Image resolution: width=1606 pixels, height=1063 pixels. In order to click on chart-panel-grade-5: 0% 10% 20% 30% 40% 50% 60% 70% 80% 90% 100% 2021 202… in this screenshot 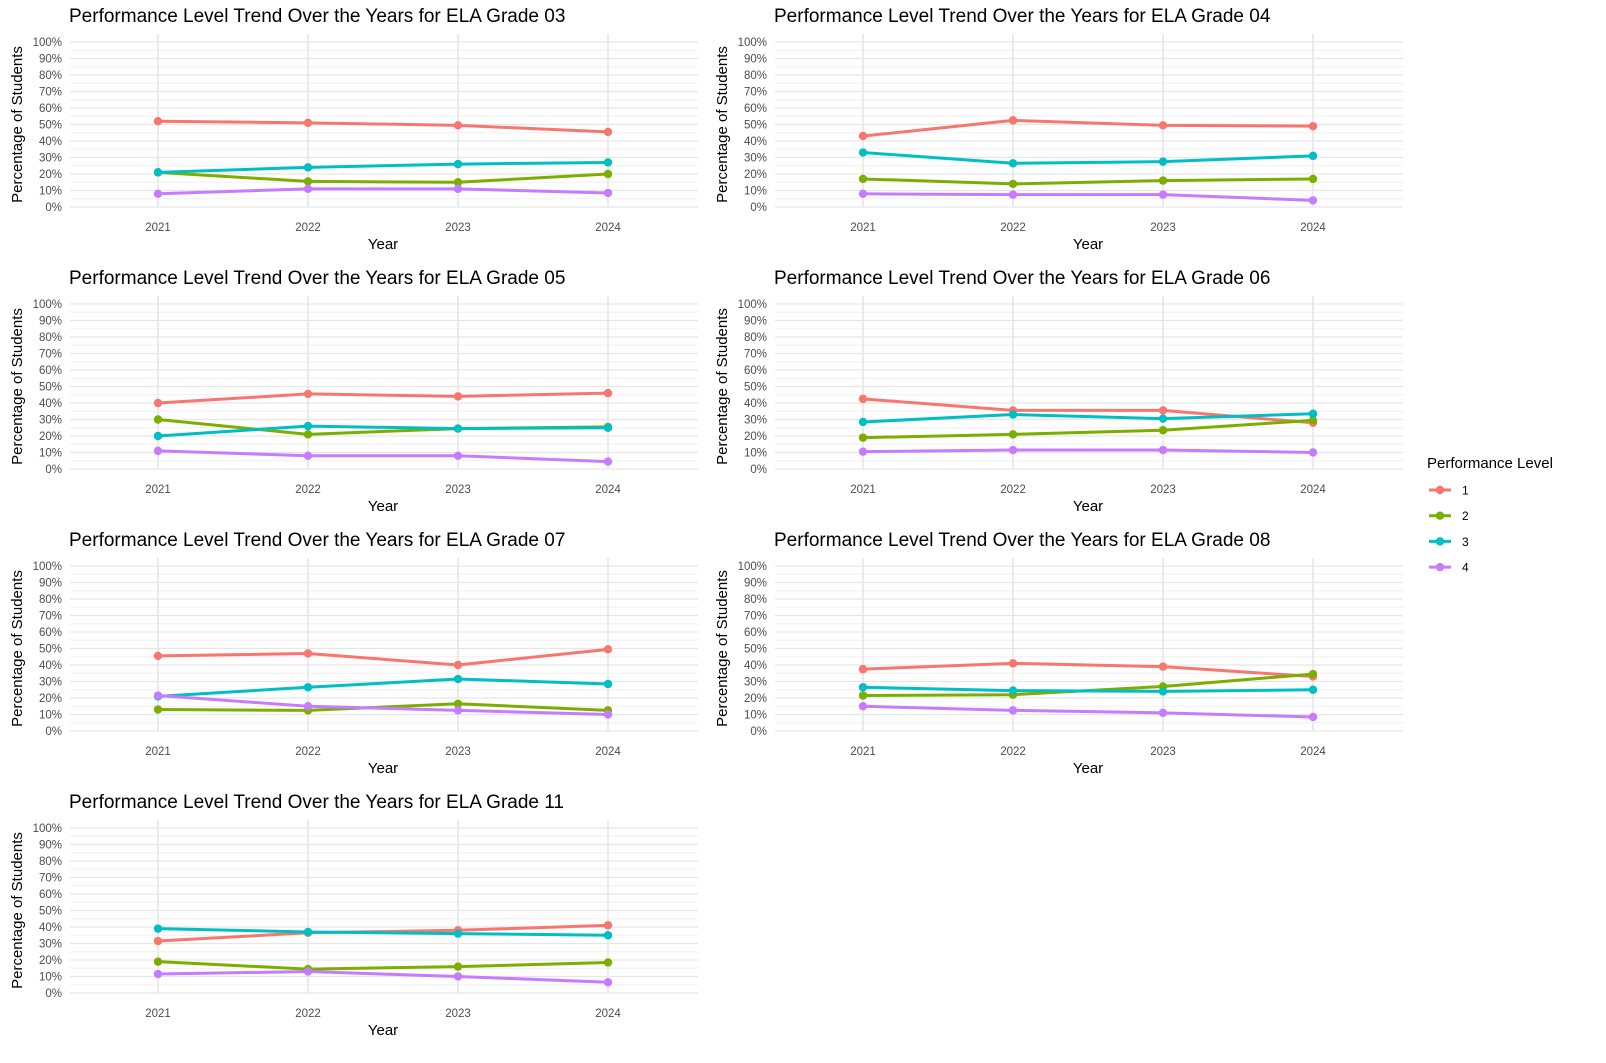, I will do `click(1058, 653)`.